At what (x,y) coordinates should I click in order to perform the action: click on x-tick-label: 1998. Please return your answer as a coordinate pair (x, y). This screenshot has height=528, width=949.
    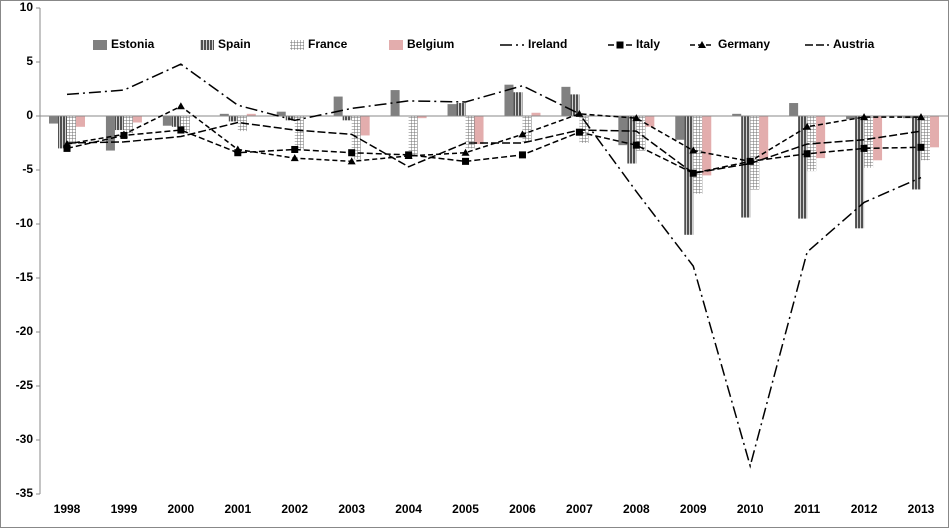
    Looking at the image, I should click on (67, 509).